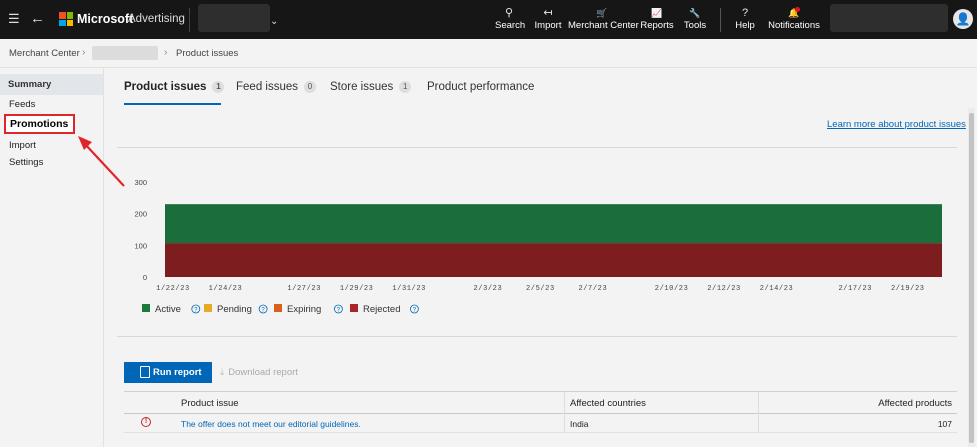 The width and height of the screenshot is (977, 447). What do you see at coordinates (276, 87) in the screenshot?
I see `tab-feed-issues: Feed issues 0` at bounding box center [276, 87].